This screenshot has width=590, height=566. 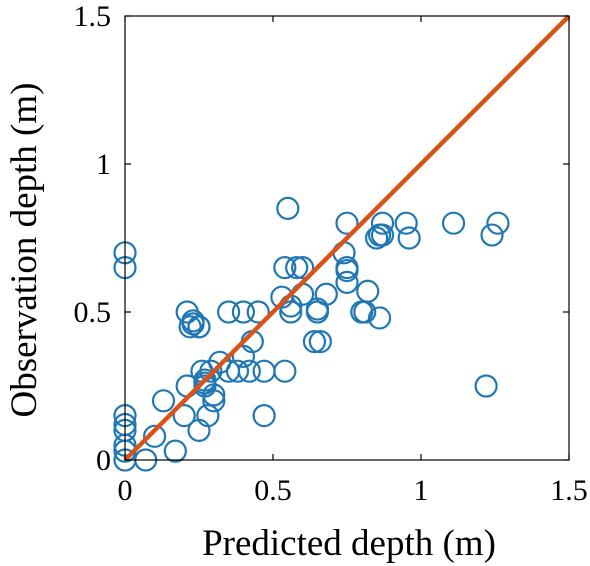 What do you see at coordinates (103, 164) in the screenshot?
I see `y-tick-label: 1` at bounding box center [103, 164].